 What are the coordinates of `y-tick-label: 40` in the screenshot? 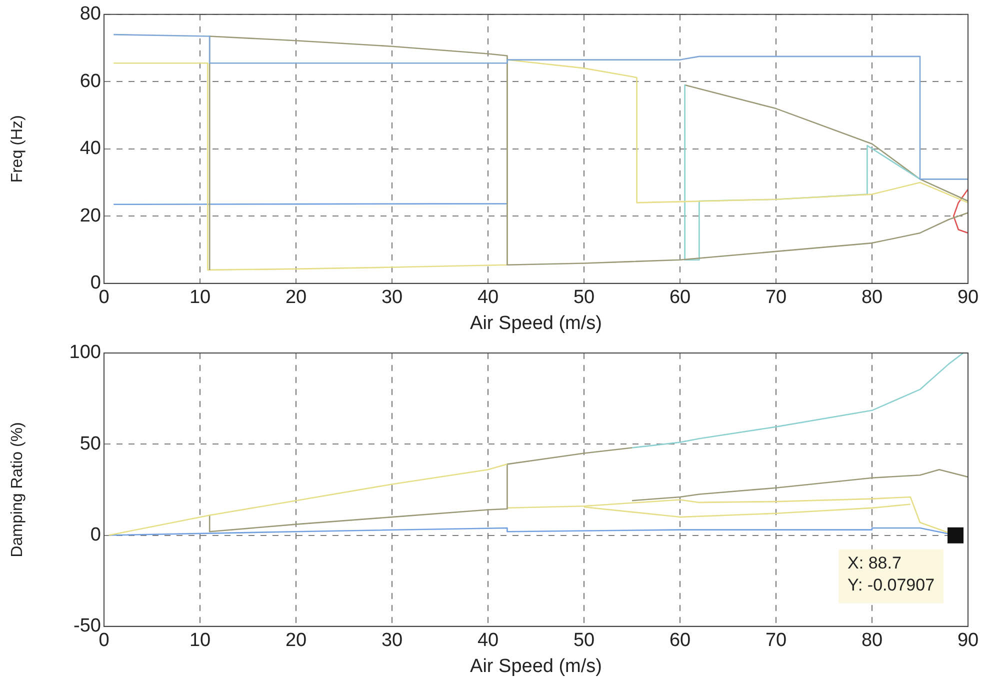 It's located at (90, 149).